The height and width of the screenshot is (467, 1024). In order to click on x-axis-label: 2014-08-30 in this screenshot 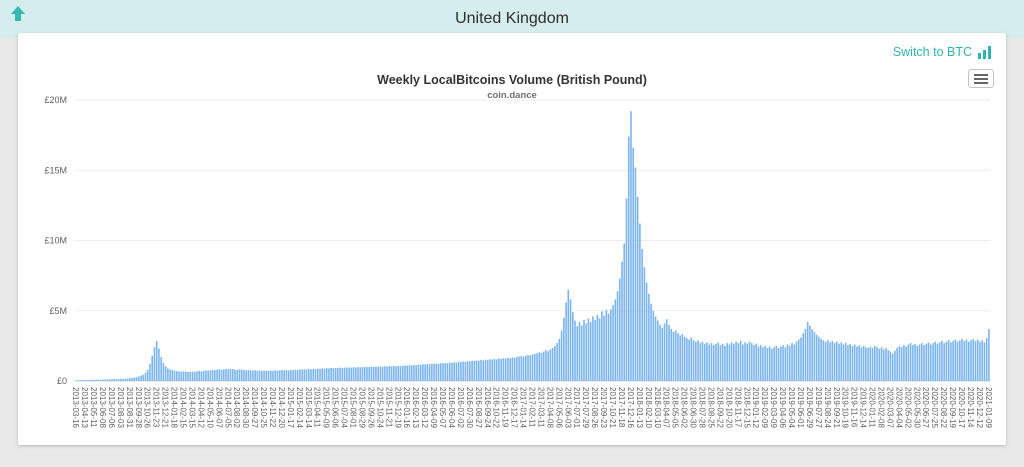, I will do `click(245, 407)`.